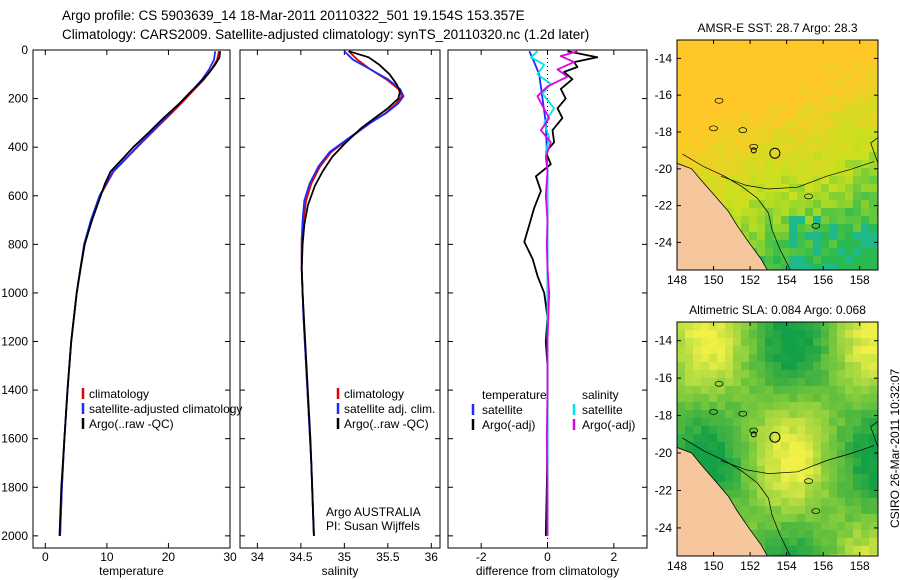 This screenshot has height=580, width=900. What do you see at coordinates (24, 50) in the screenshot?
I see `y-tick-label: 0` at bounding box center [24, 50].